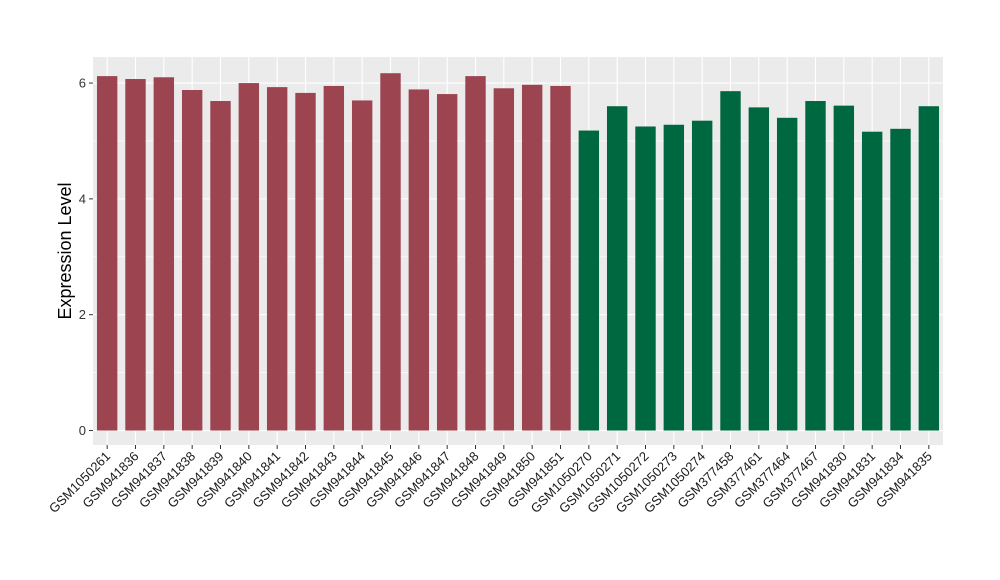 Image resolution: width=1000 pixels, height=580 pixels. I want to click on bar-GSM941844, so click(362, 265).